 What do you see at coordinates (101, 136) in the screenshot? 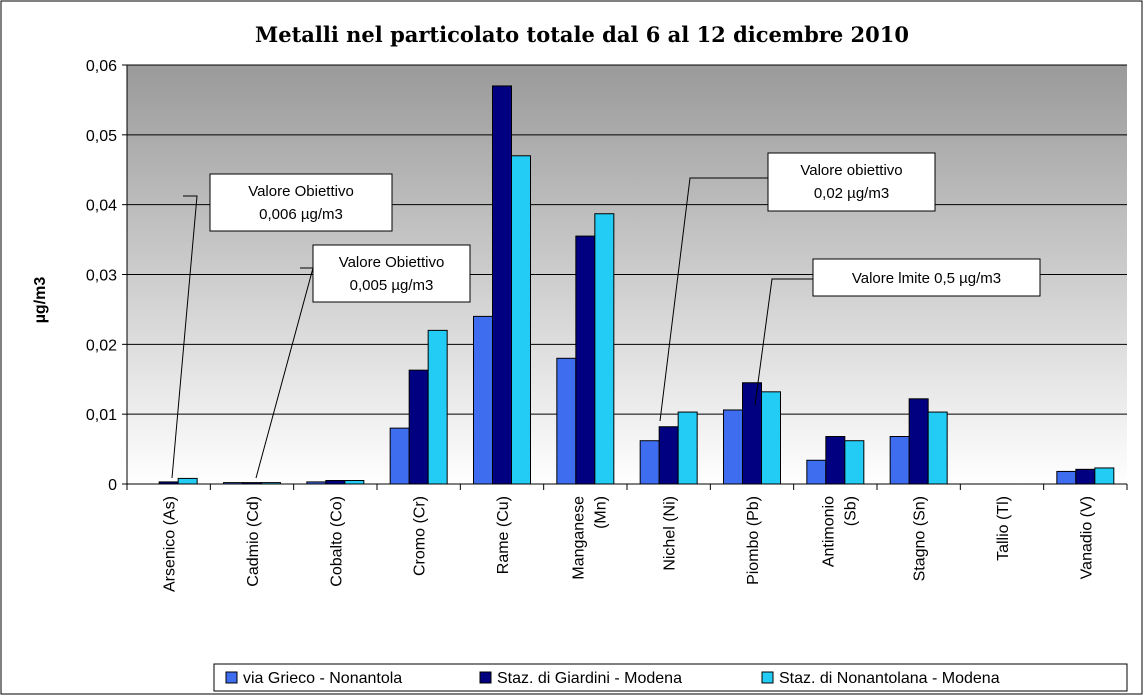
I see `y-tick-label: 0,05` at bounding box center [101, 136].